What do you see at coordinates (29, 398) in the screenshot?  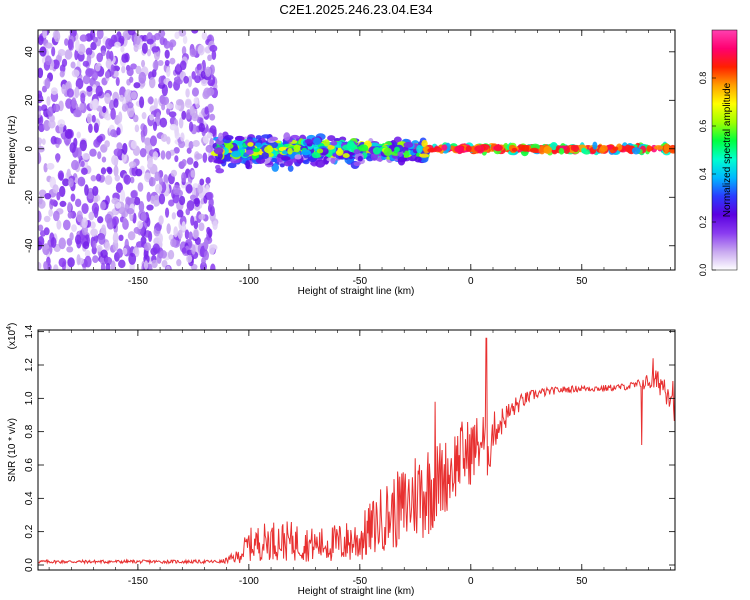 I see `snr-y-tick-label: 1.0` at bounding box center [29, 398].